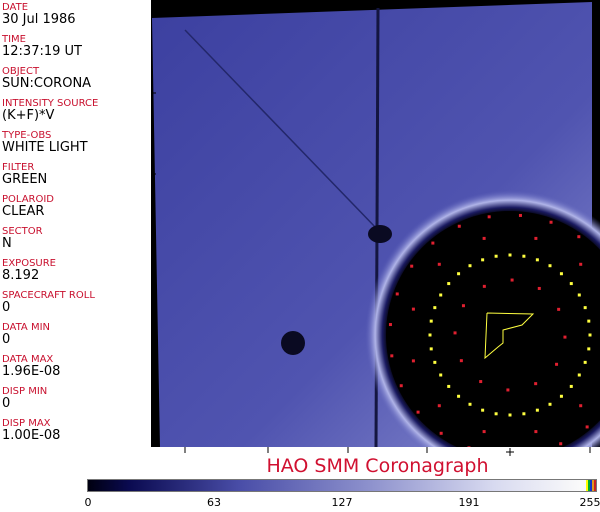 This screenshot has width=600, height=512. What do you see at coordinates (15, 7) in the screenshot?
I see `field-label: DATE` at bounding box center [15, 7].